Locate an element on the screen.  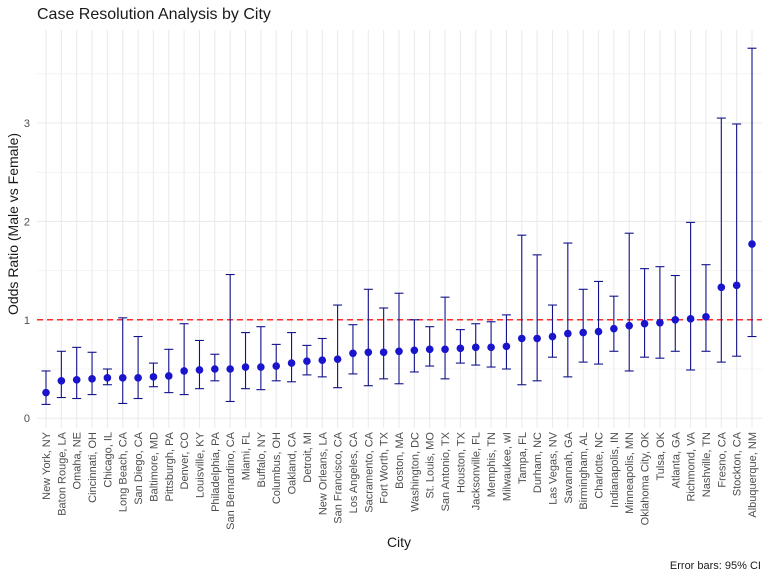
x-tick-label: Atlanta, GA is located at coordinates (676, 459).